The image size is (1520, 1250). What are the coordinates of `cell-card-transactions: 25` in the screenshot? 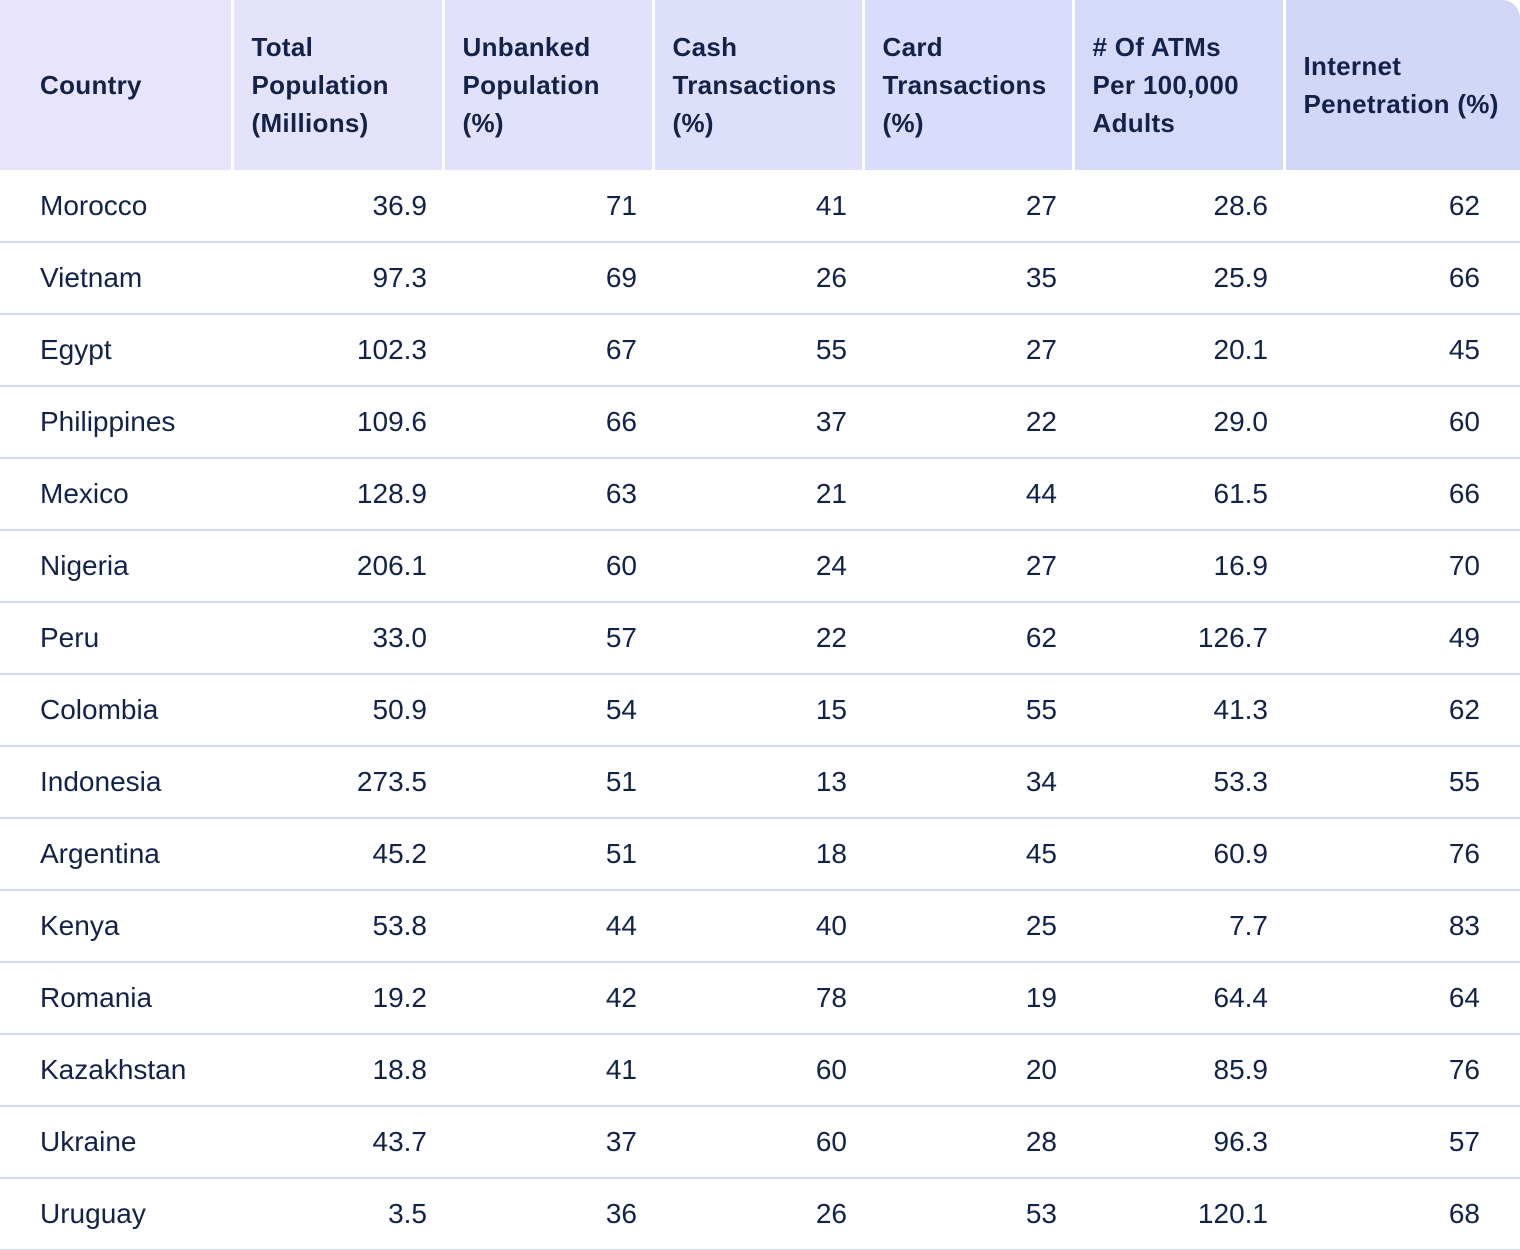 It's located at (1041, 925).